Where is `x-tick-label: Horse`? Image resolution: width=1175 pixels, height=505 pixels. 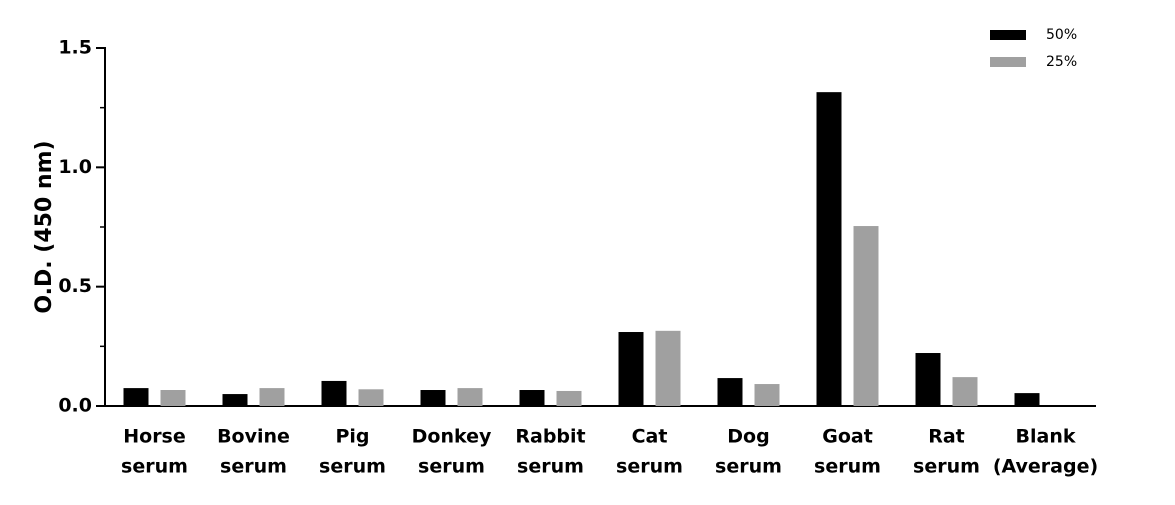
x-tick-label: Horse is located at coordinates (154, 437).